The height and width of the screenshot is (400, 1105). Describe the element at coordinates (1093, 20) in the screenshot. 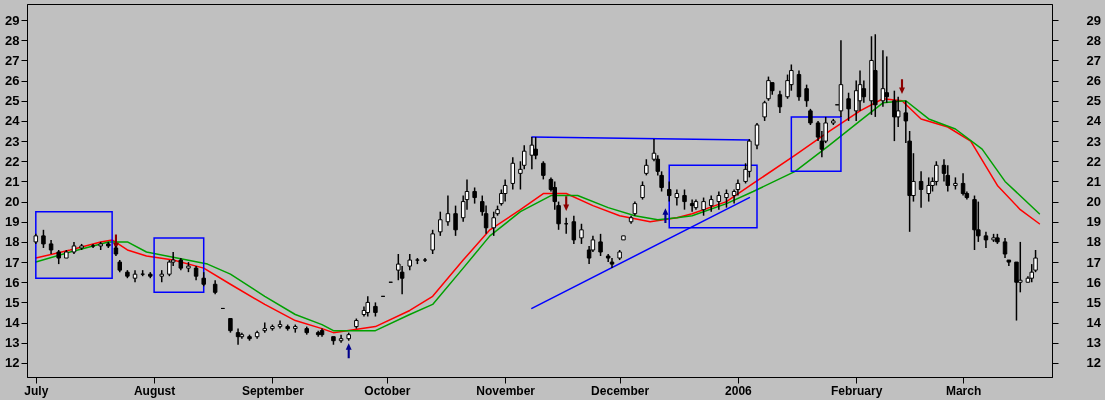

I see `y2-tick-label: 29` at that location.